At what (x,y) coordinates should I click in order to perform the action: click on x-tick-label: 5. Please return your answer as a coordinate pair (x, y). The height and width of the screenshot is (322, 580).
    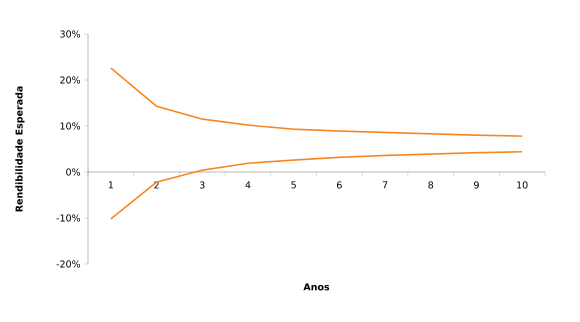
    Looking at the image, I should click on (293, 184).